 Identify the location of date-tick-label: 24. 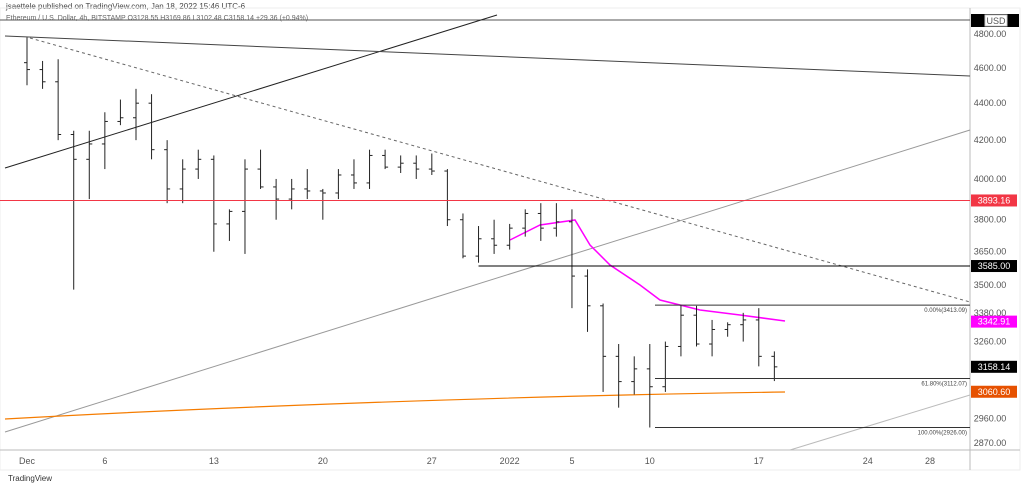
(868, 461).